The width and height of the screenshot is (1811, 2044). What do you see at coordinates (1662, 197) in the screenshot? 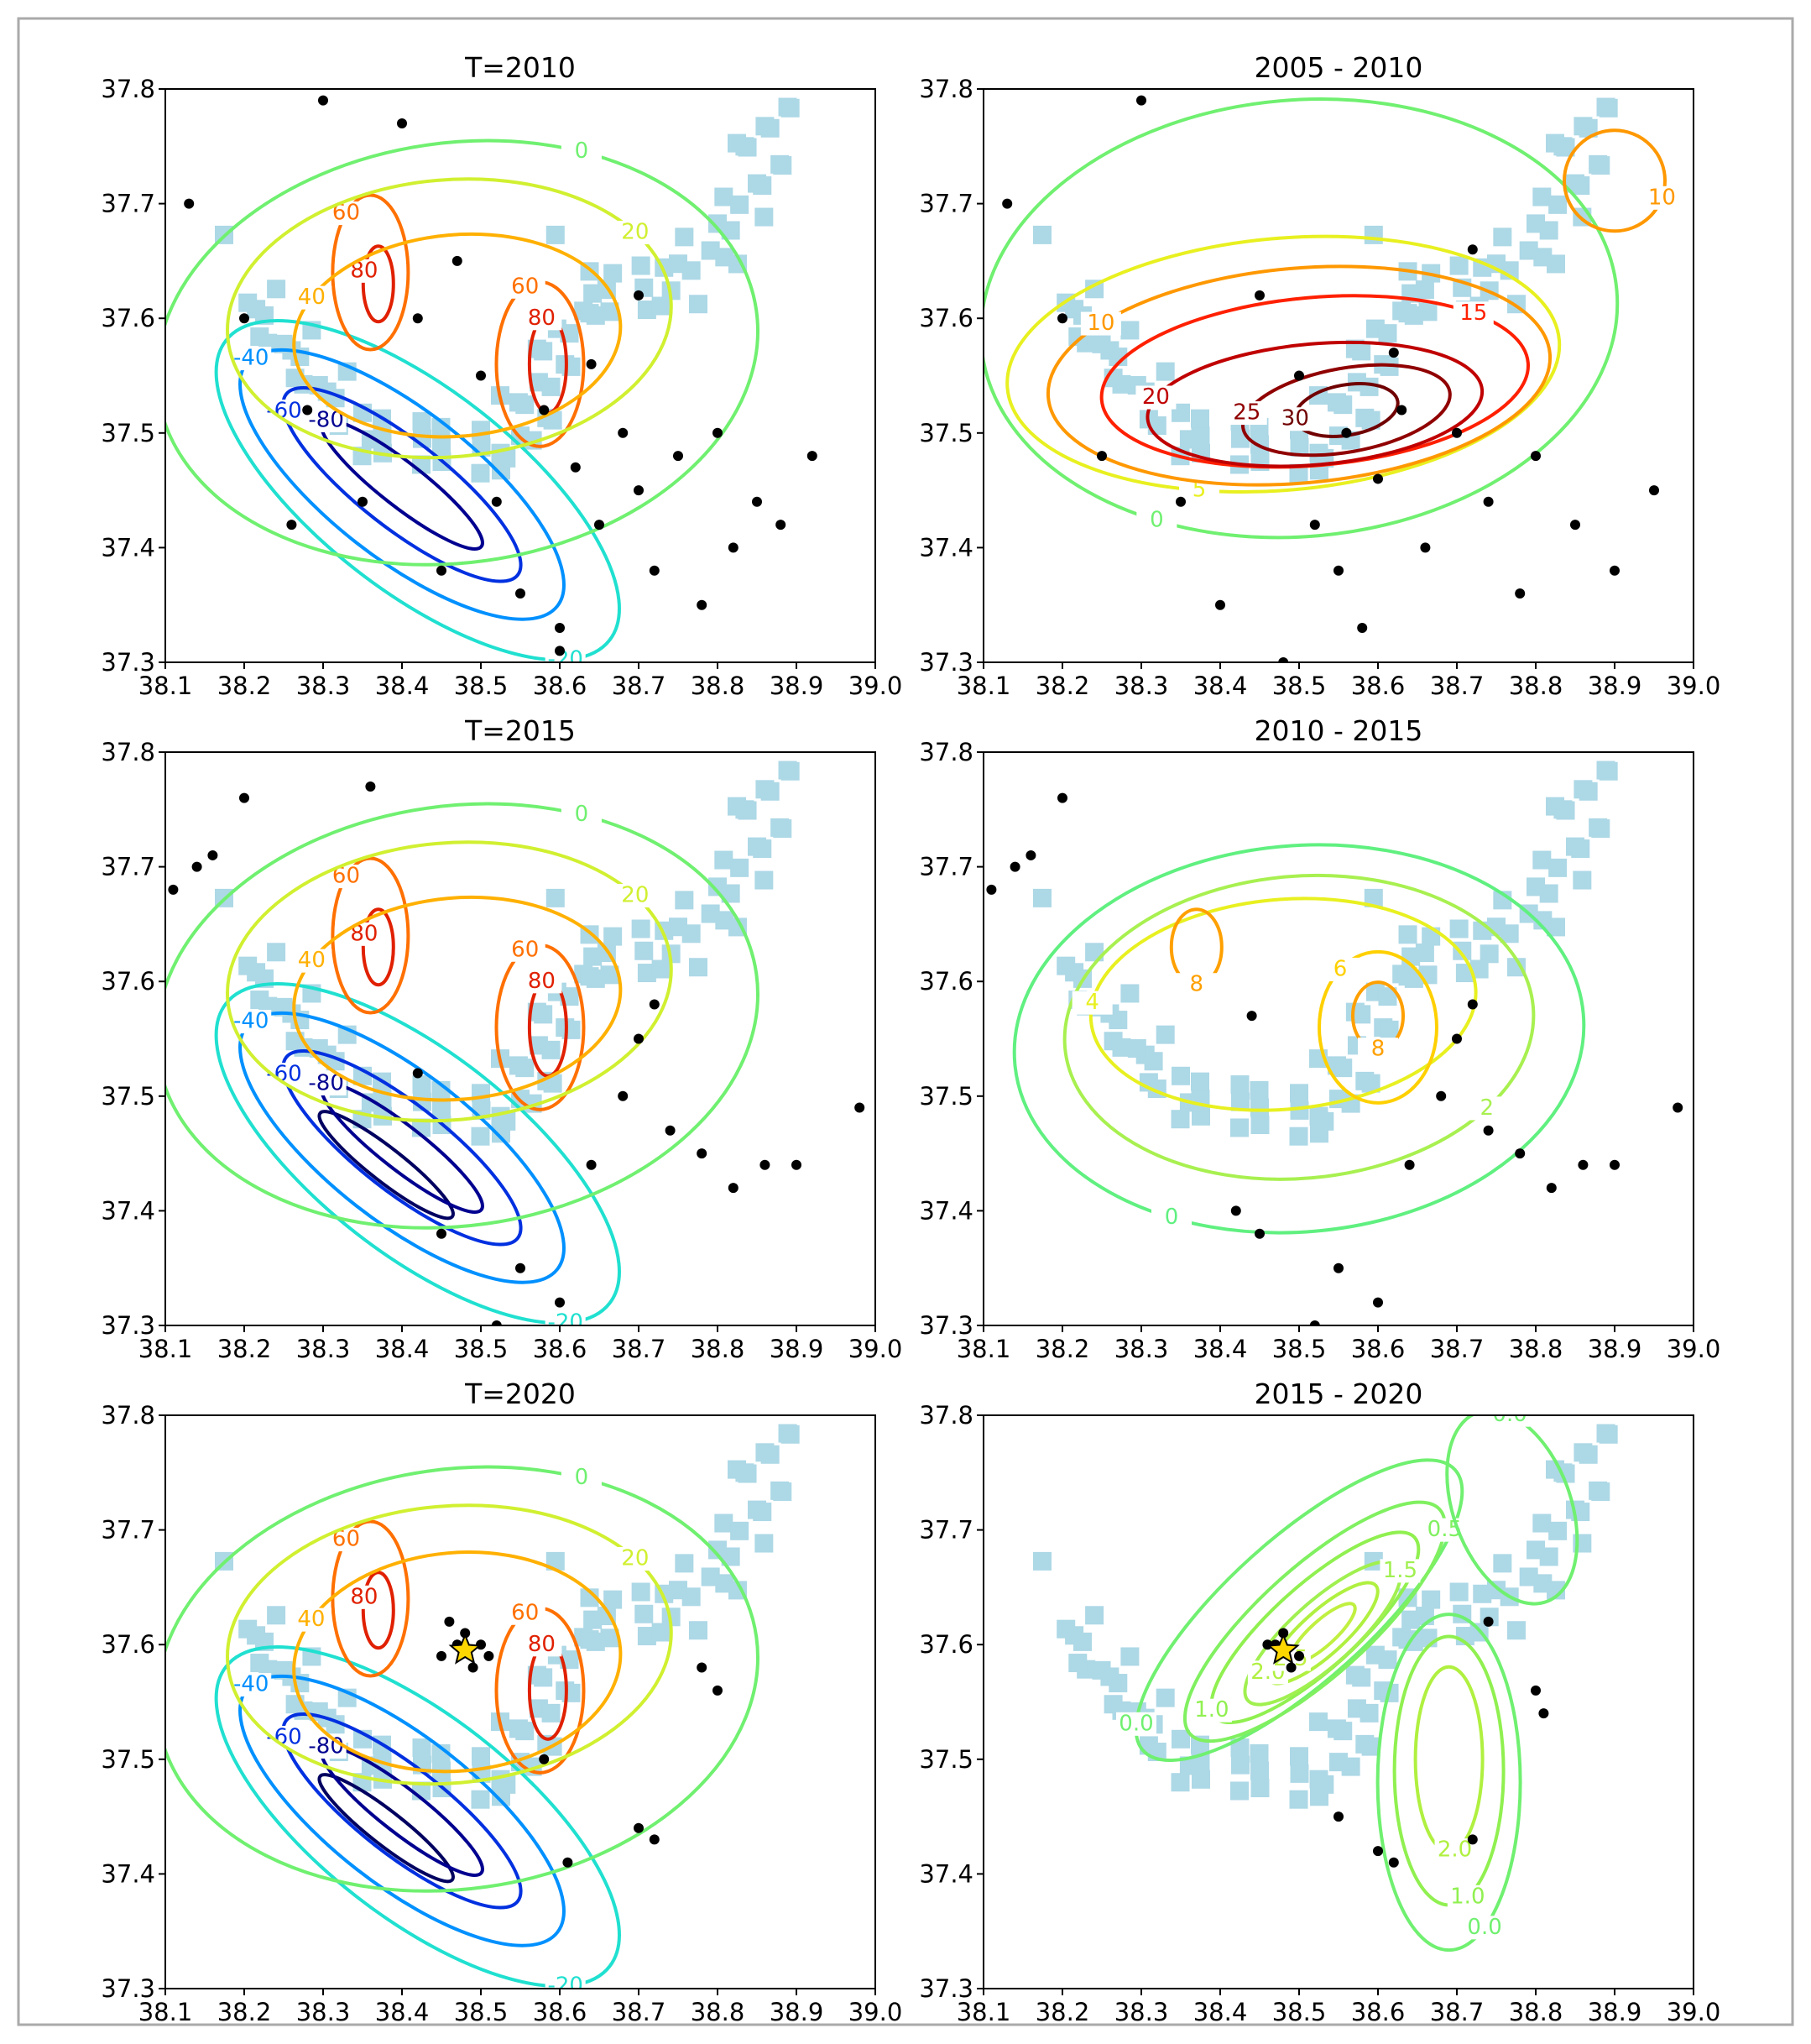
I see `contour-label: 10` at bounding box center [1662, 197].